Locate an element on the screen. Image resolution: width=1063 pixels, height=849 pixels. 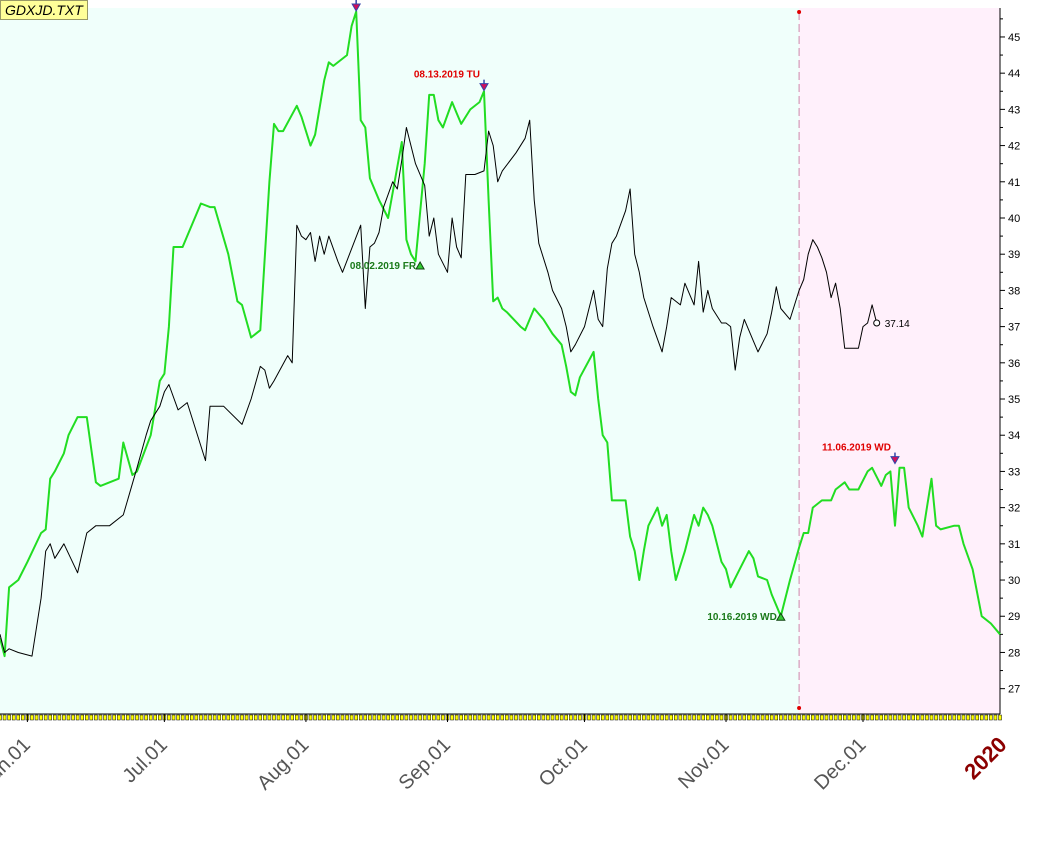
divider-bottom-marker is located at coordinates (799, 708).